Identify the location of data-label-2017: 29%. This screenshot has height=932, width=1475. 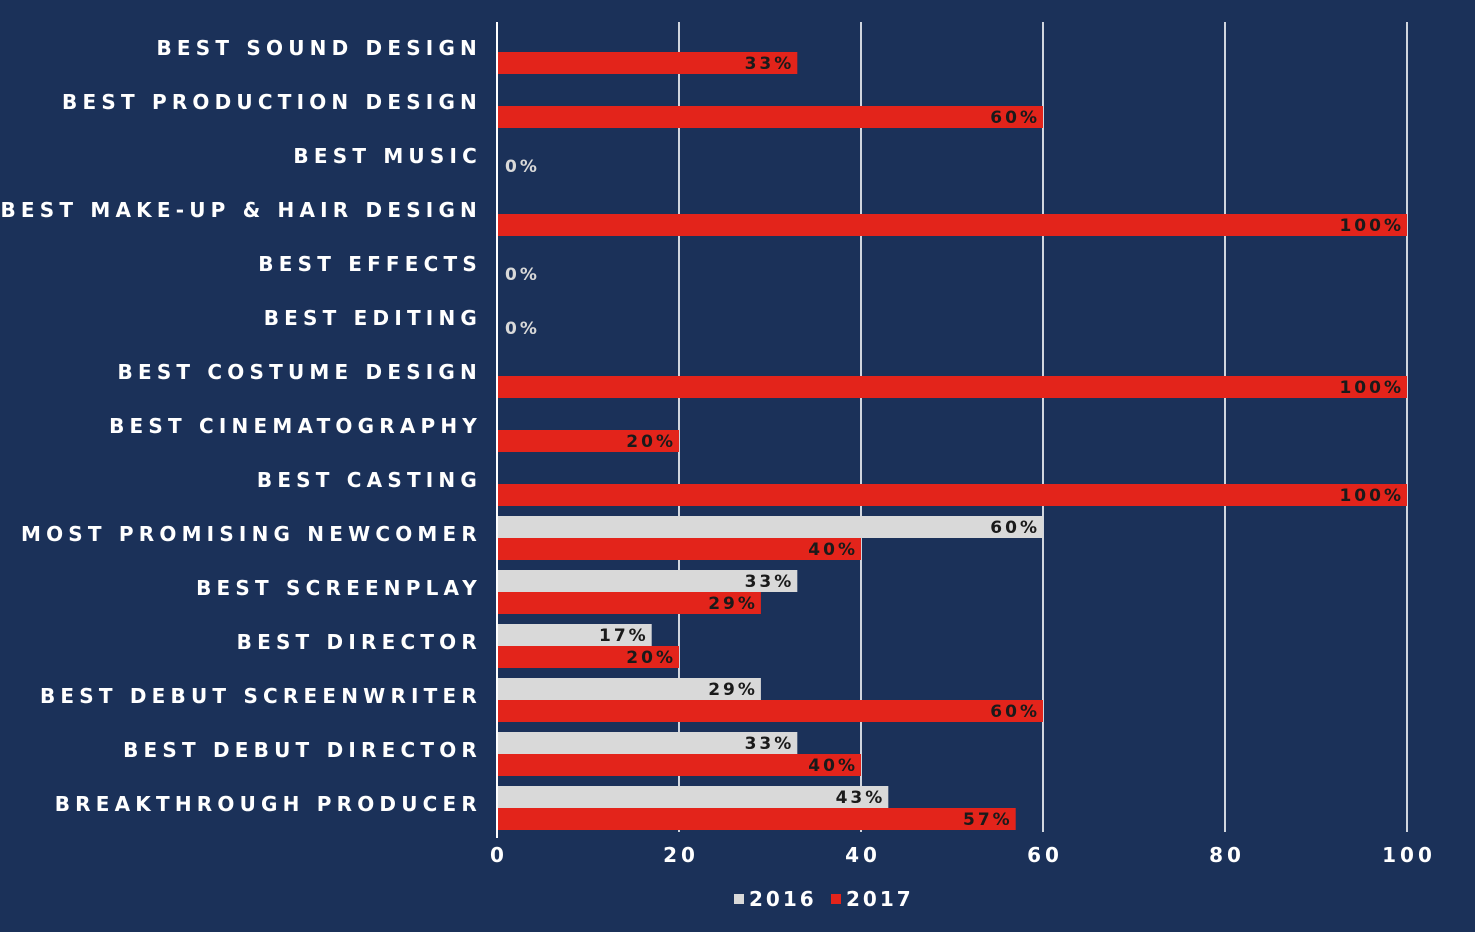
(733, 604).